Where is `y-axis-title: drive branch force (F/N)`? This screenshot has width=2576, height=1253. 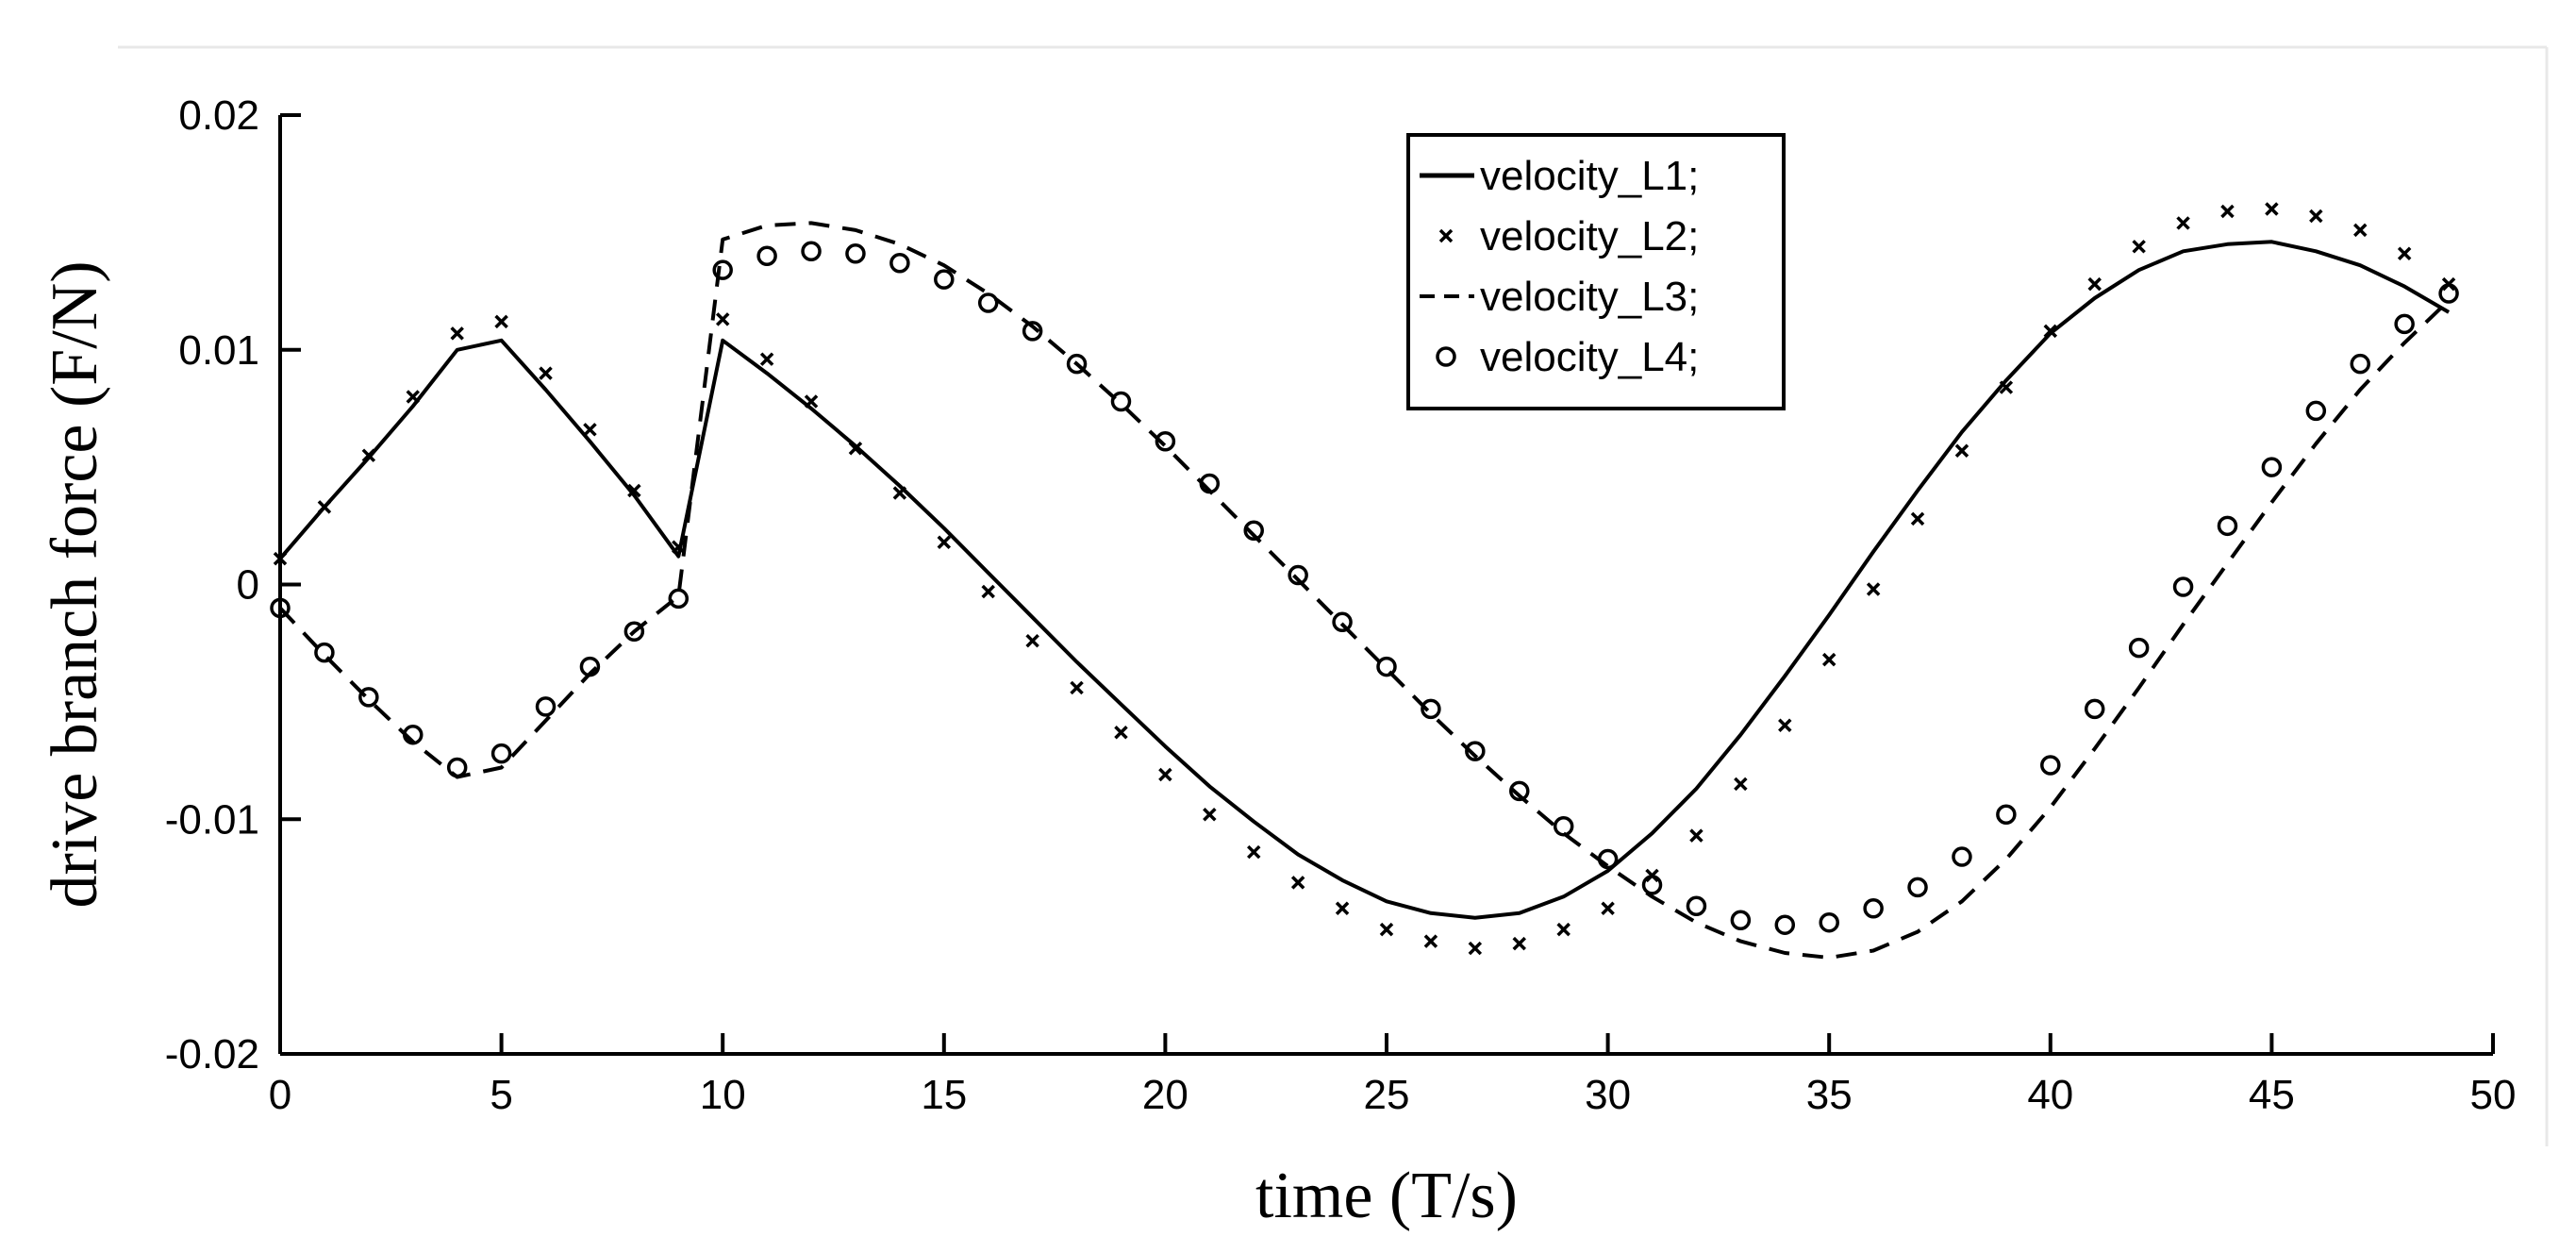 y-axis-title: drive branch force (F/N) is located at coordinates (75, 584).